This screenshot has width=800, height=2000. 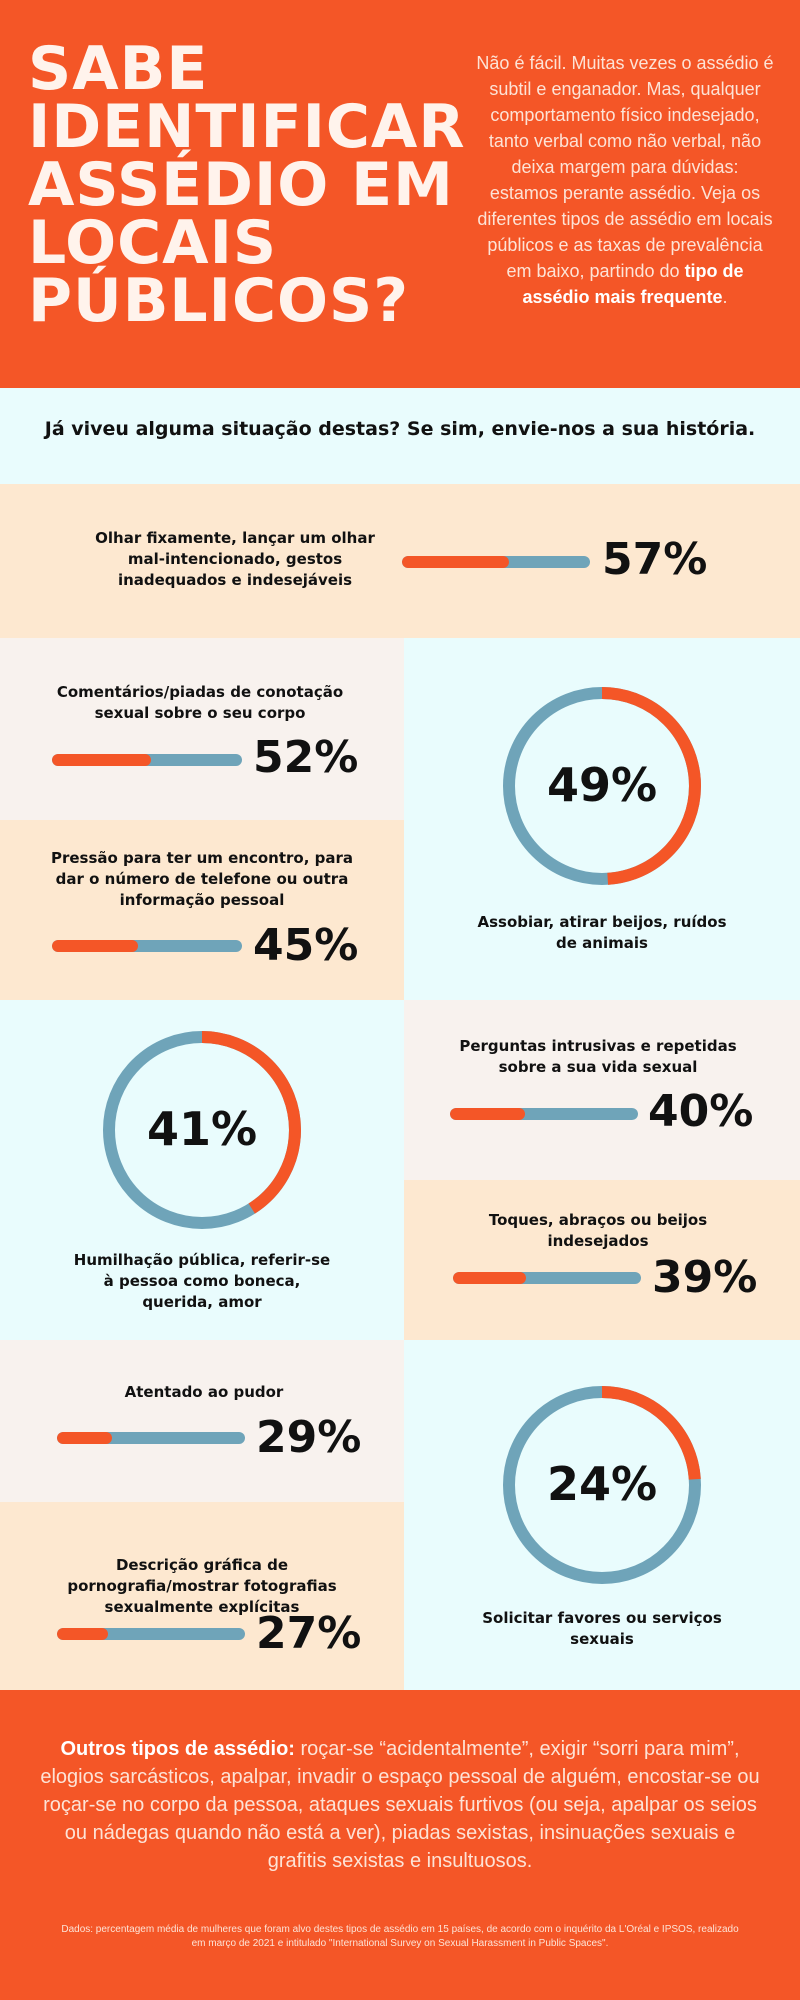 What do you see at coordinates (705, 1277) in the screenshot?
I see `stat-value: 39%` at bounding box center [705, 1277].